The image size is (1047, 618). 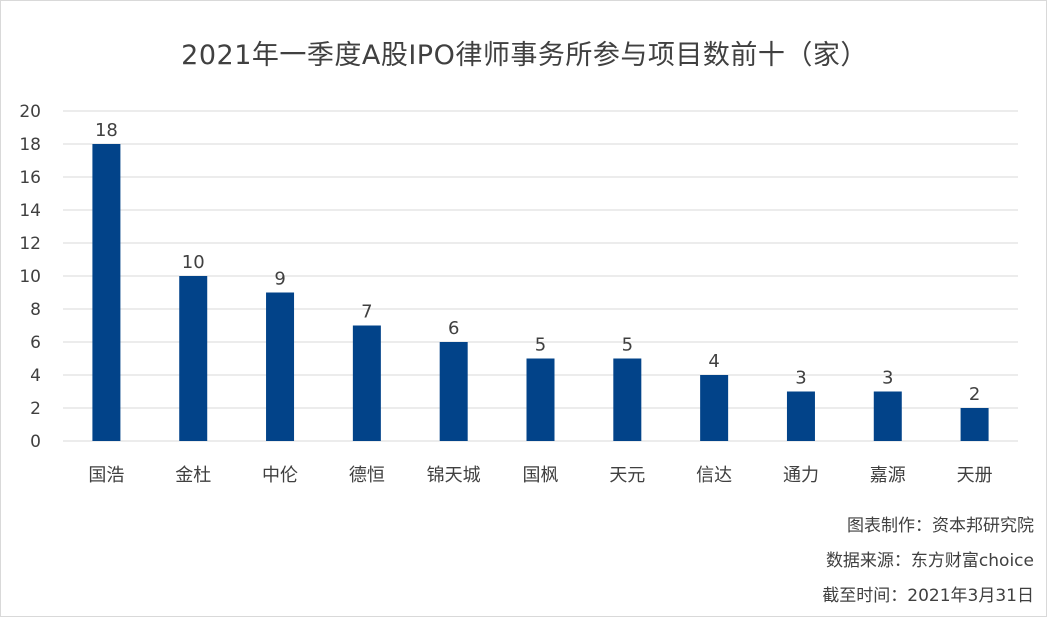 I want to click on bar-国浩, so click(x=106, y=292).